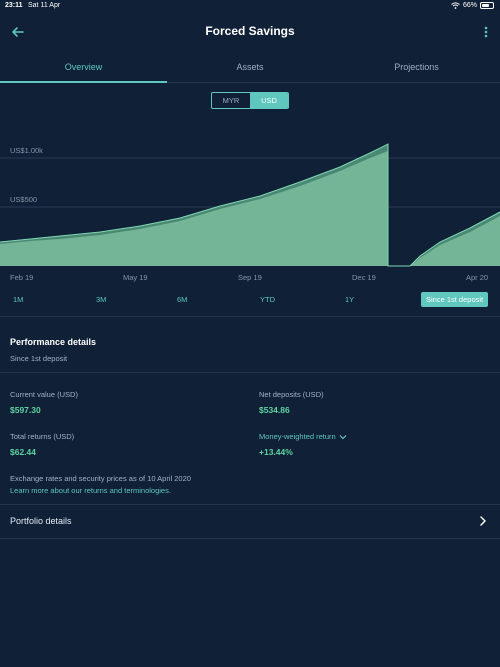 This screenshot has width=500, height=667. Describe the element at coordinates (487, 5) in the screenshot. I see `battery-icon` at that location.